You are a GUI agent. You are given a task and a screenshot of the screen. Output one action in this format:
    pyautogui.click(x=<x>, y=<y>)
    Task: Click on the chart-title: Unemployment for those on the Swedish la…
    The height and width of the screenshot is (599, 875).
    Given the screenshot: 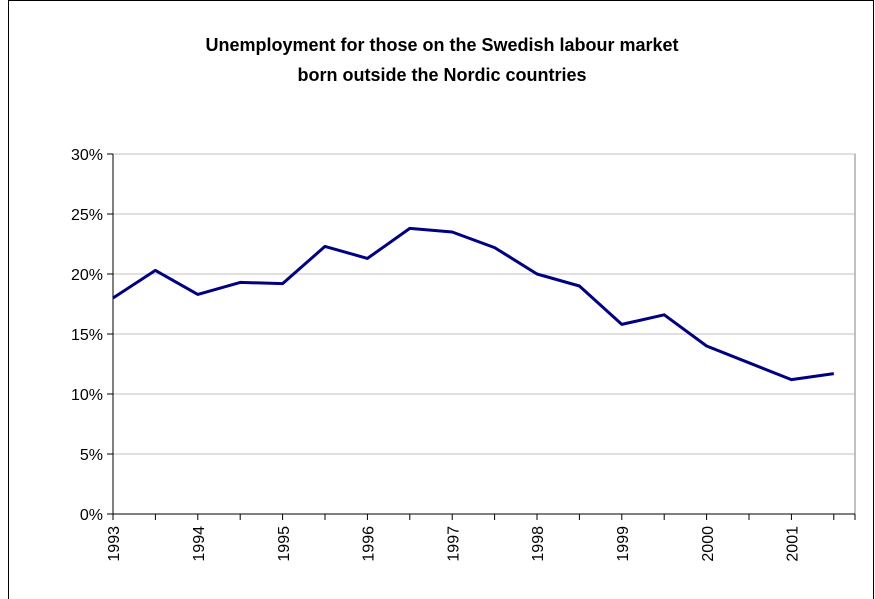 What is the action you would take?
    pyautogui.click(x=441, y=45)
    